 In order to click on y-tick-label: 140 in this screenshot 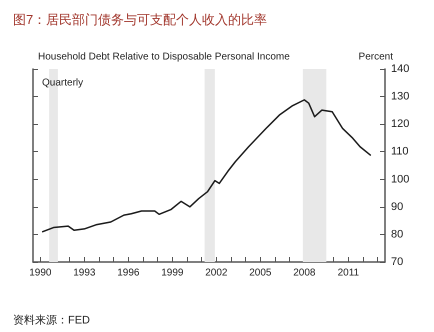, I will do `click(400, 69)`.